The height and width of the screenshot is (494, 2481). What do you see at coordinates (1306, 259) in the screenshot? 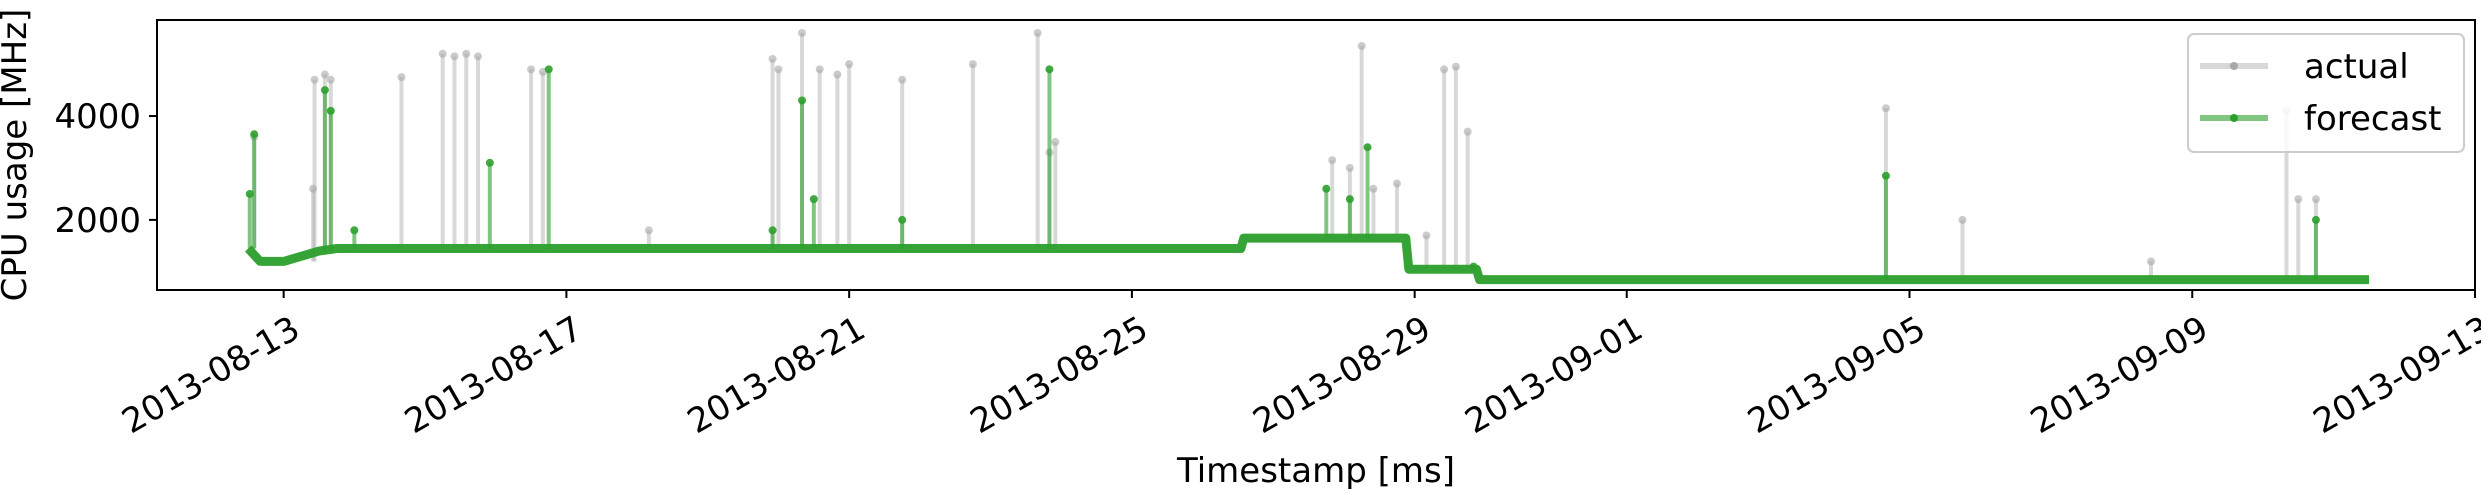
I see `baseline-forecast` at bounding box center [1306, 259].